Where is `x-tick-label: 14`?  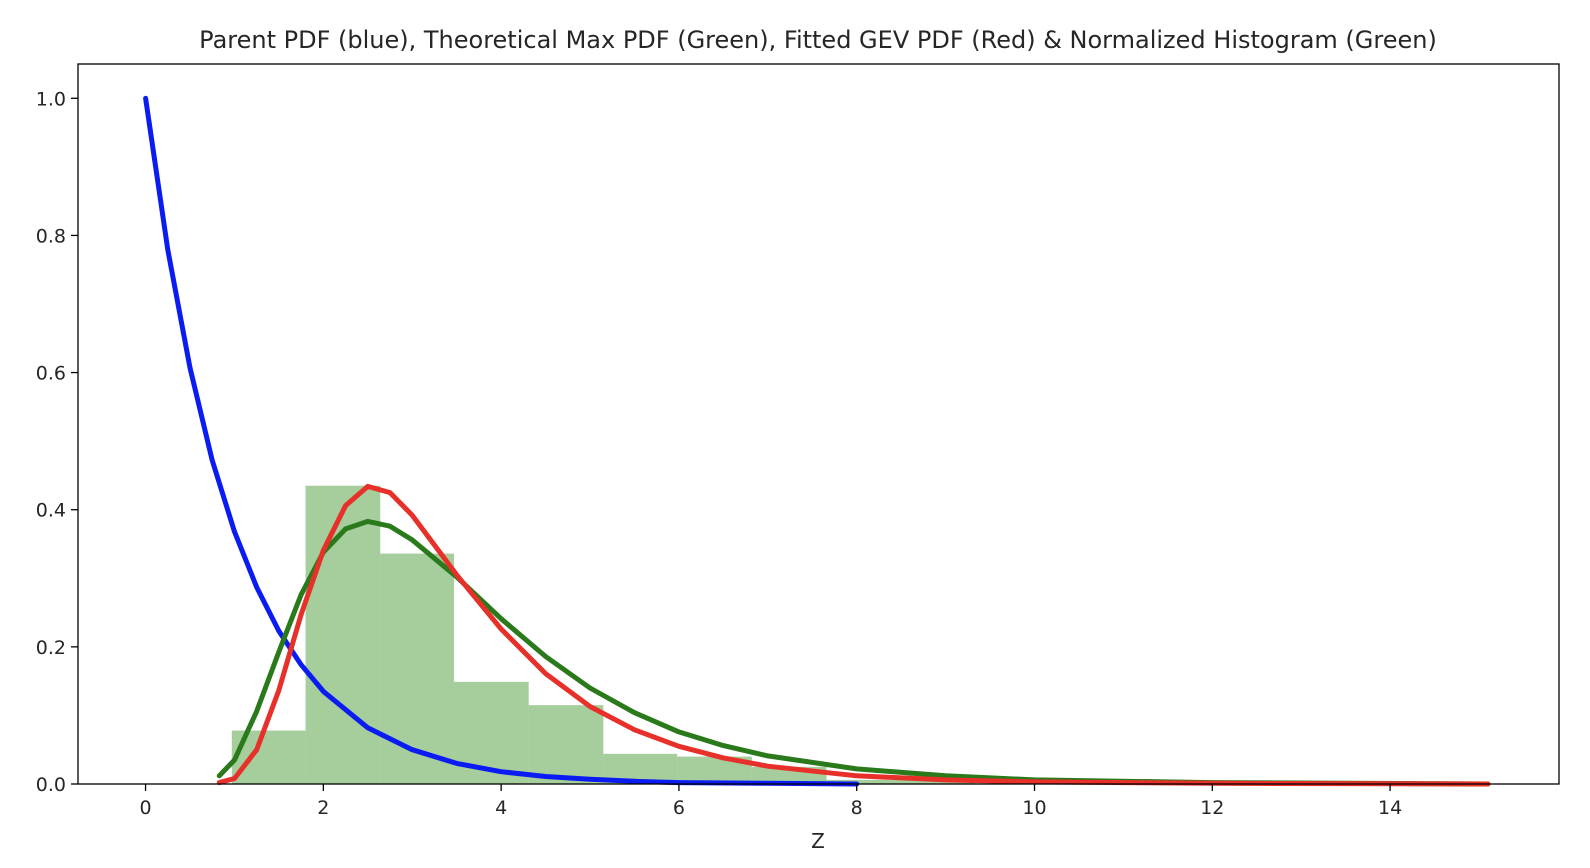
x-tick-label: 14 is located at coordinates (1390, 808).